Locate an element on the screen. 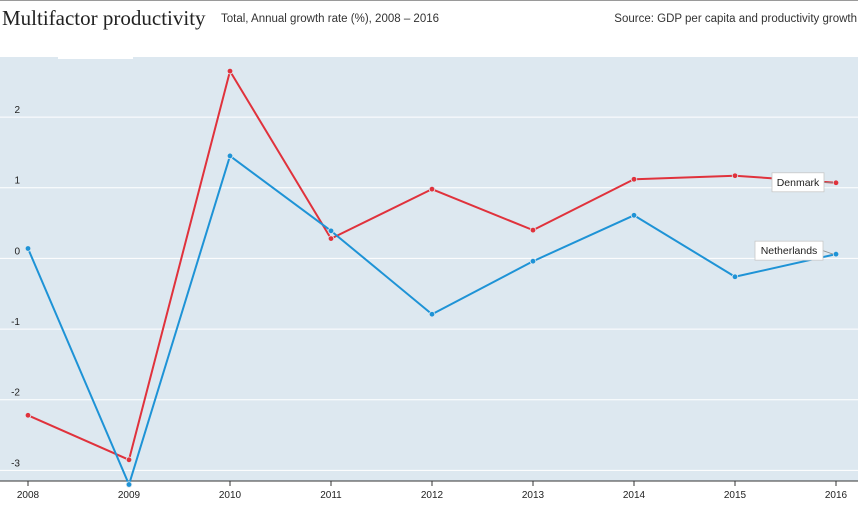  legend-label-netherlands: Netherlands is located at coordinates (794, 250).